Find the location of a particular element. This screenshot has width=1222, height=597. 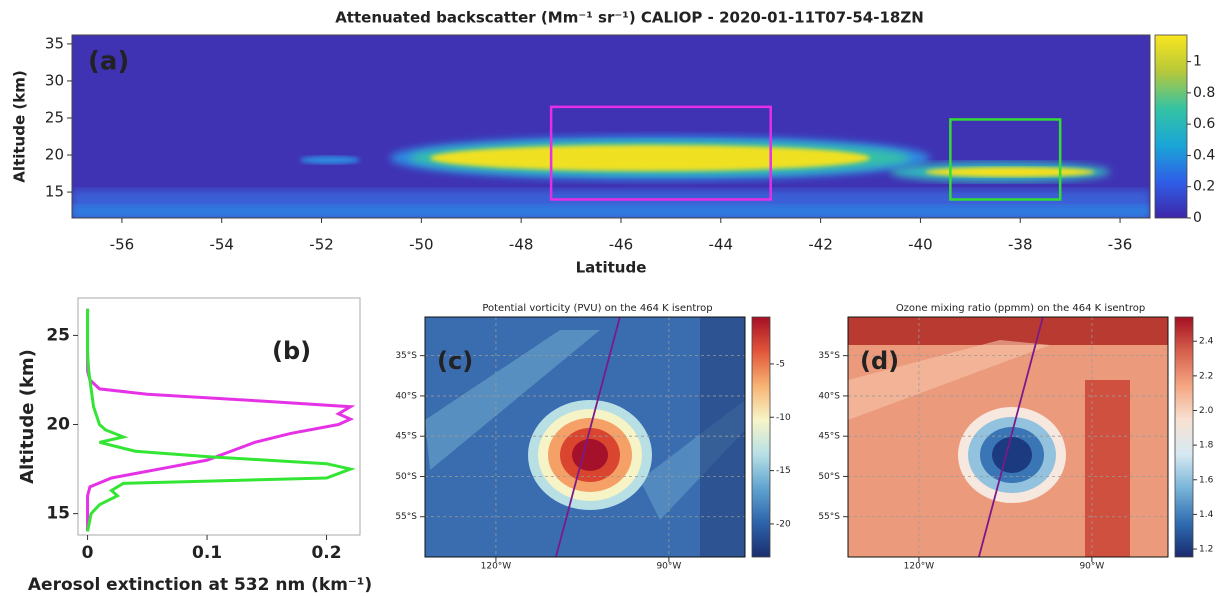

x-tick-label: 0 is located at coordinates (88, 553).